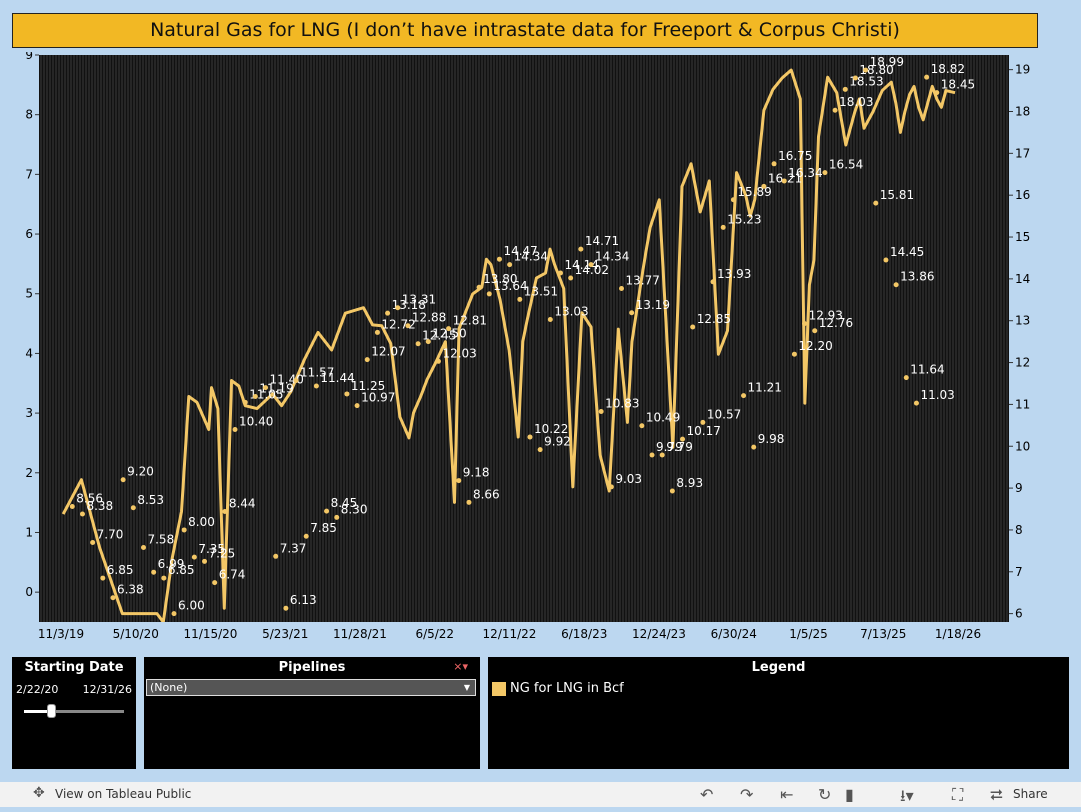 The height and width of the screenshot is (812, 1081). What do you see at coordinates (707, 794) in the screenshot?
I see `undo-icon: ↶` at bounding box center [707, 794].